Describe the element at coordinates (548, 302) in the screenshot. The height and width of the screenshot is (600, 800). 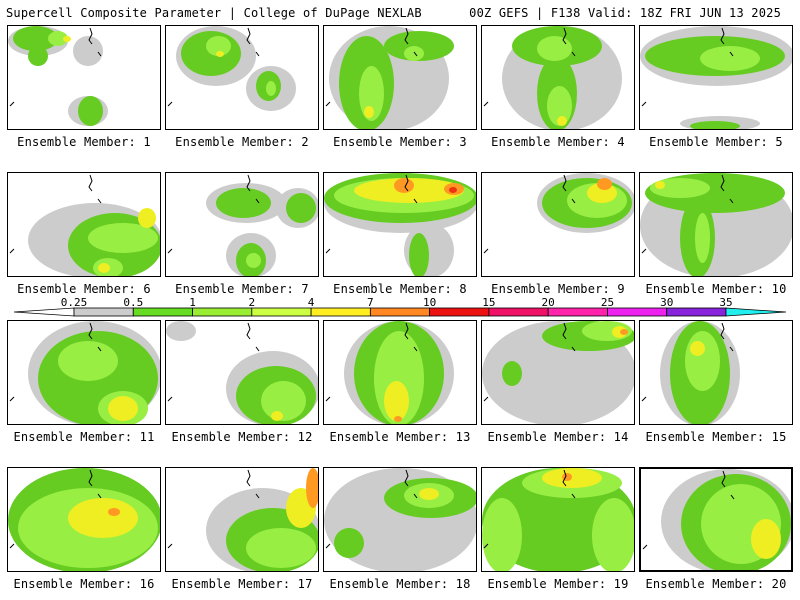
I see `colorbar-tick-label: 20` at that location.